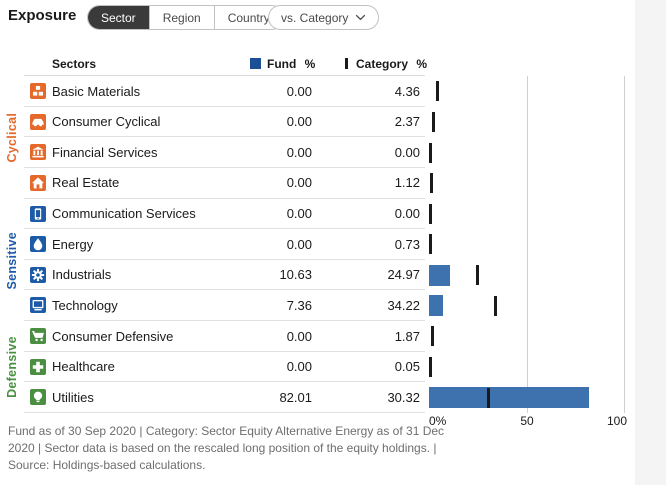  Describe the element at coordinates (392, 64) in the screenshot. I see `column-header-category: Category %` at that location.